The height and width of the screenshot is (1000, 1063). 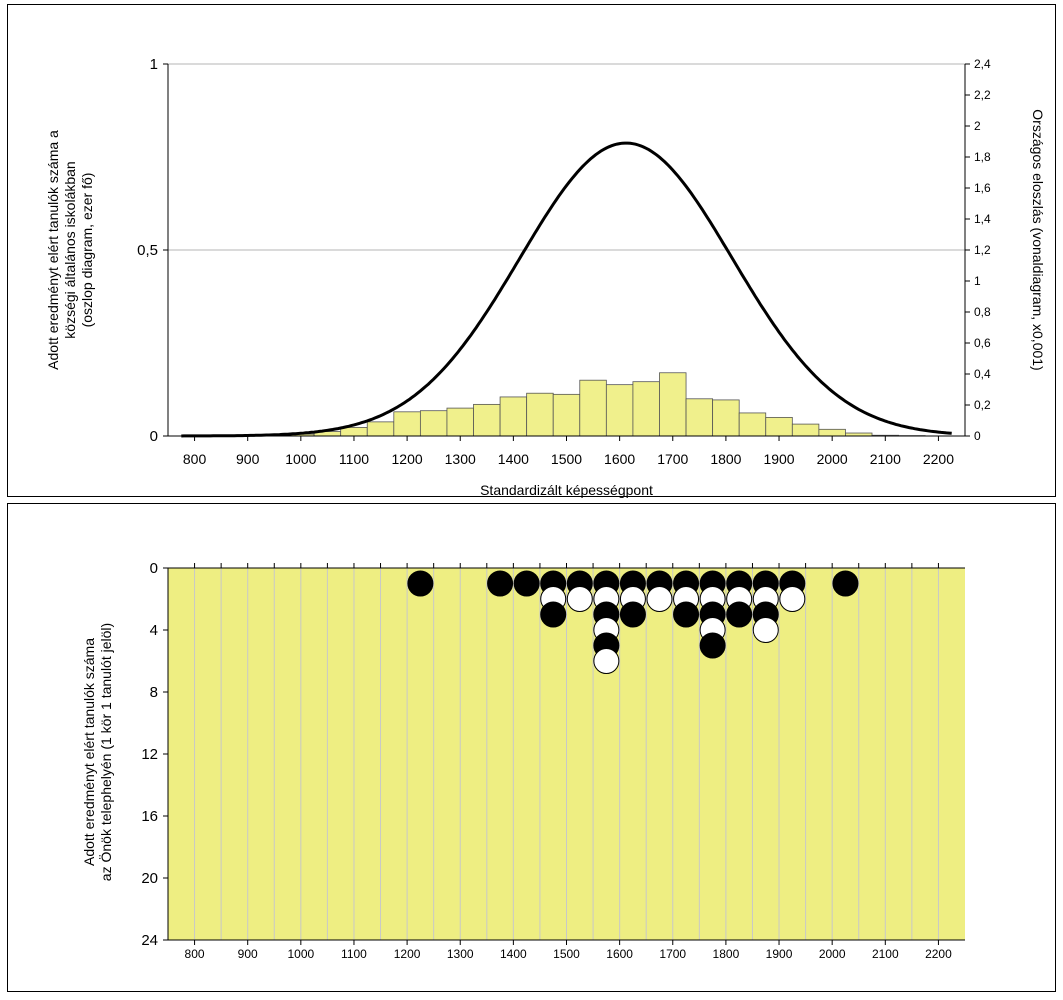 I want to click on x-tick-label: 1600, so click(x=619, y=459).